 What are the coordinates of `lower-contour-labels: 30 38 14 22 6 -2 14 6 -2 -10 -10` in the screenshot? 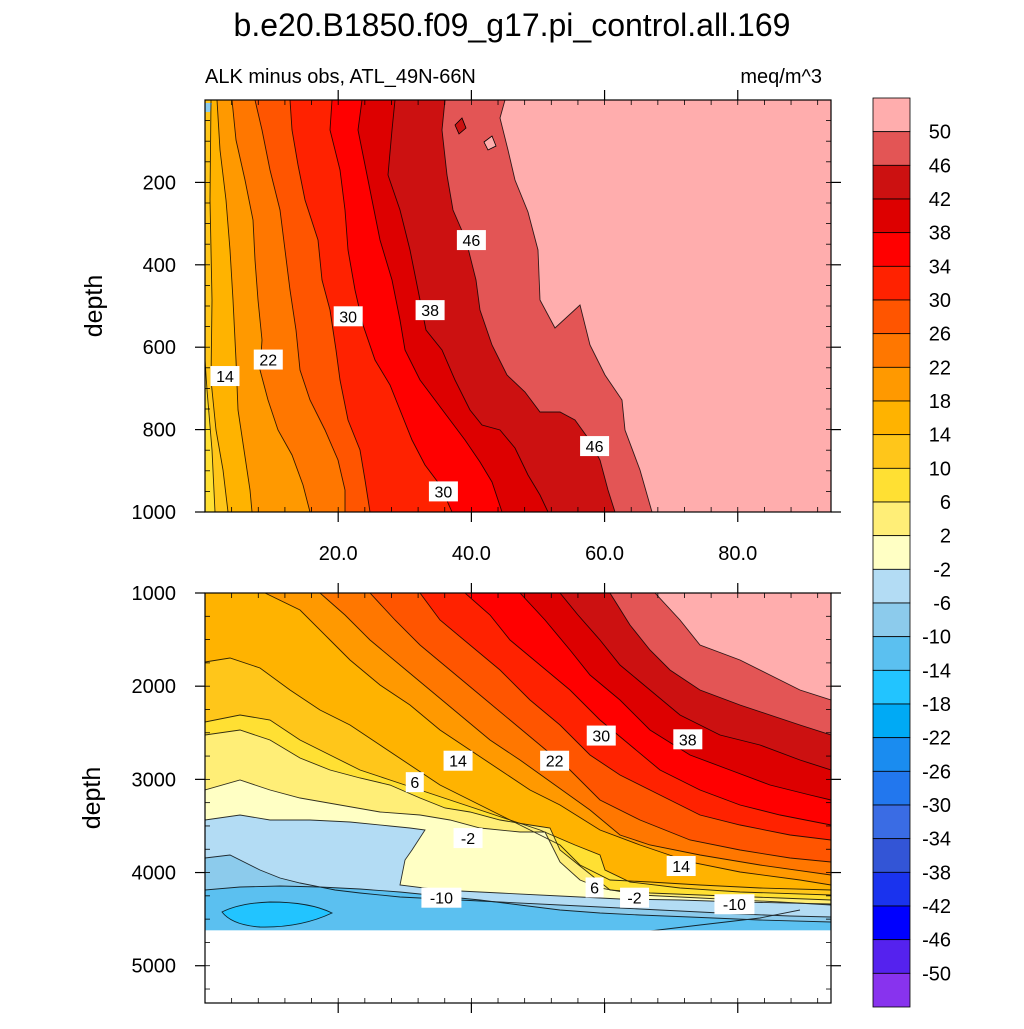 It's located at (580, 820).